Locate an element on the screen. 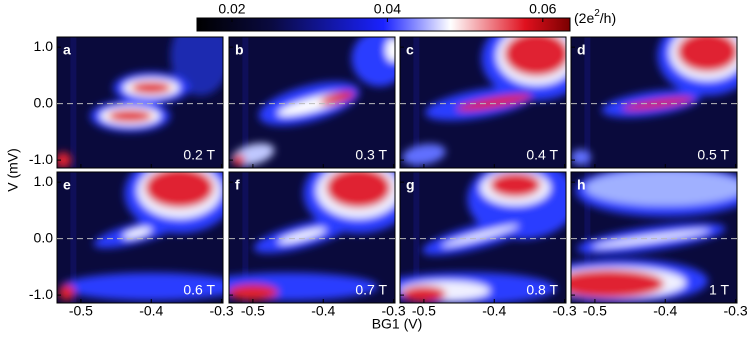 The width and height of the screenshot is (747, 340). field-label: 0.5 T is located at coordinates (713, 155).